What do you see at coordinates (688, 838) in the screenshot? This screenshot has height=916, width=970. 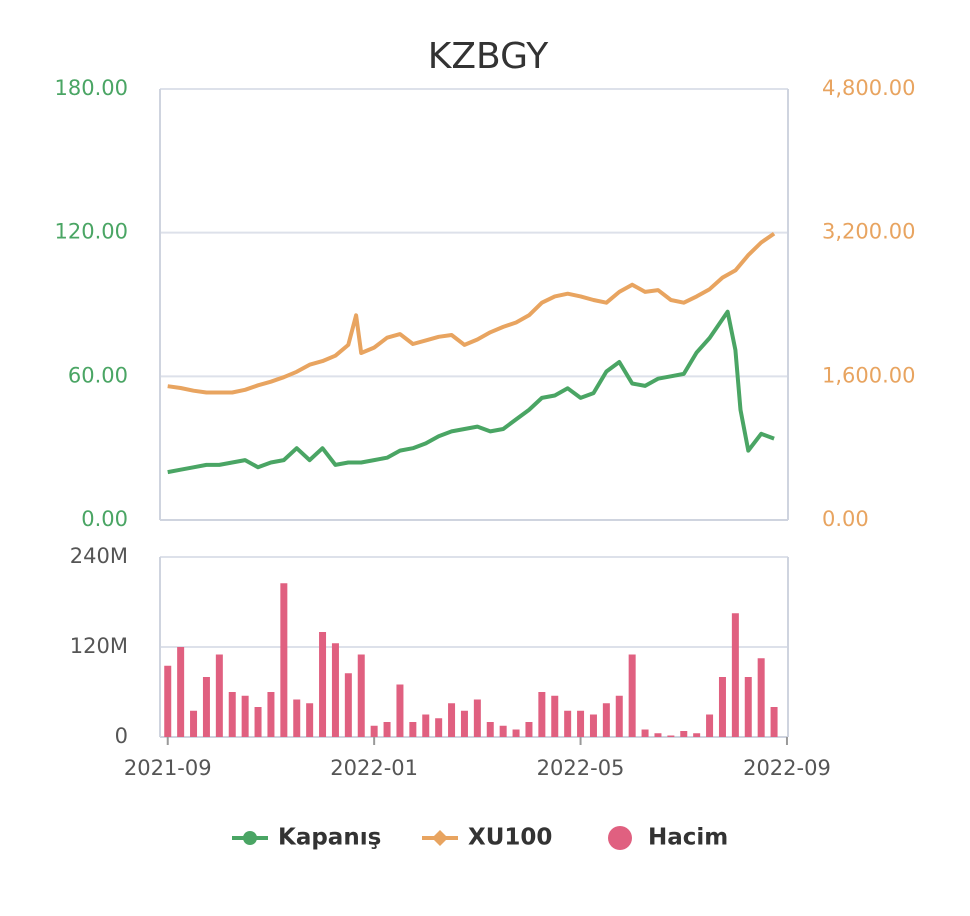 I see `legend-label: Hacim` at bounding box center [688, 838].